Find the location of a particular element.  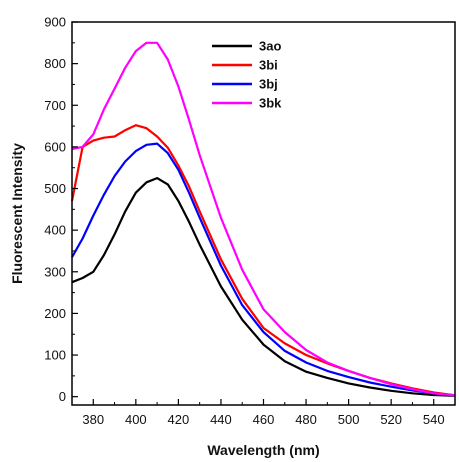

y-tick-label: 500 is located at coordinates (55, 188).